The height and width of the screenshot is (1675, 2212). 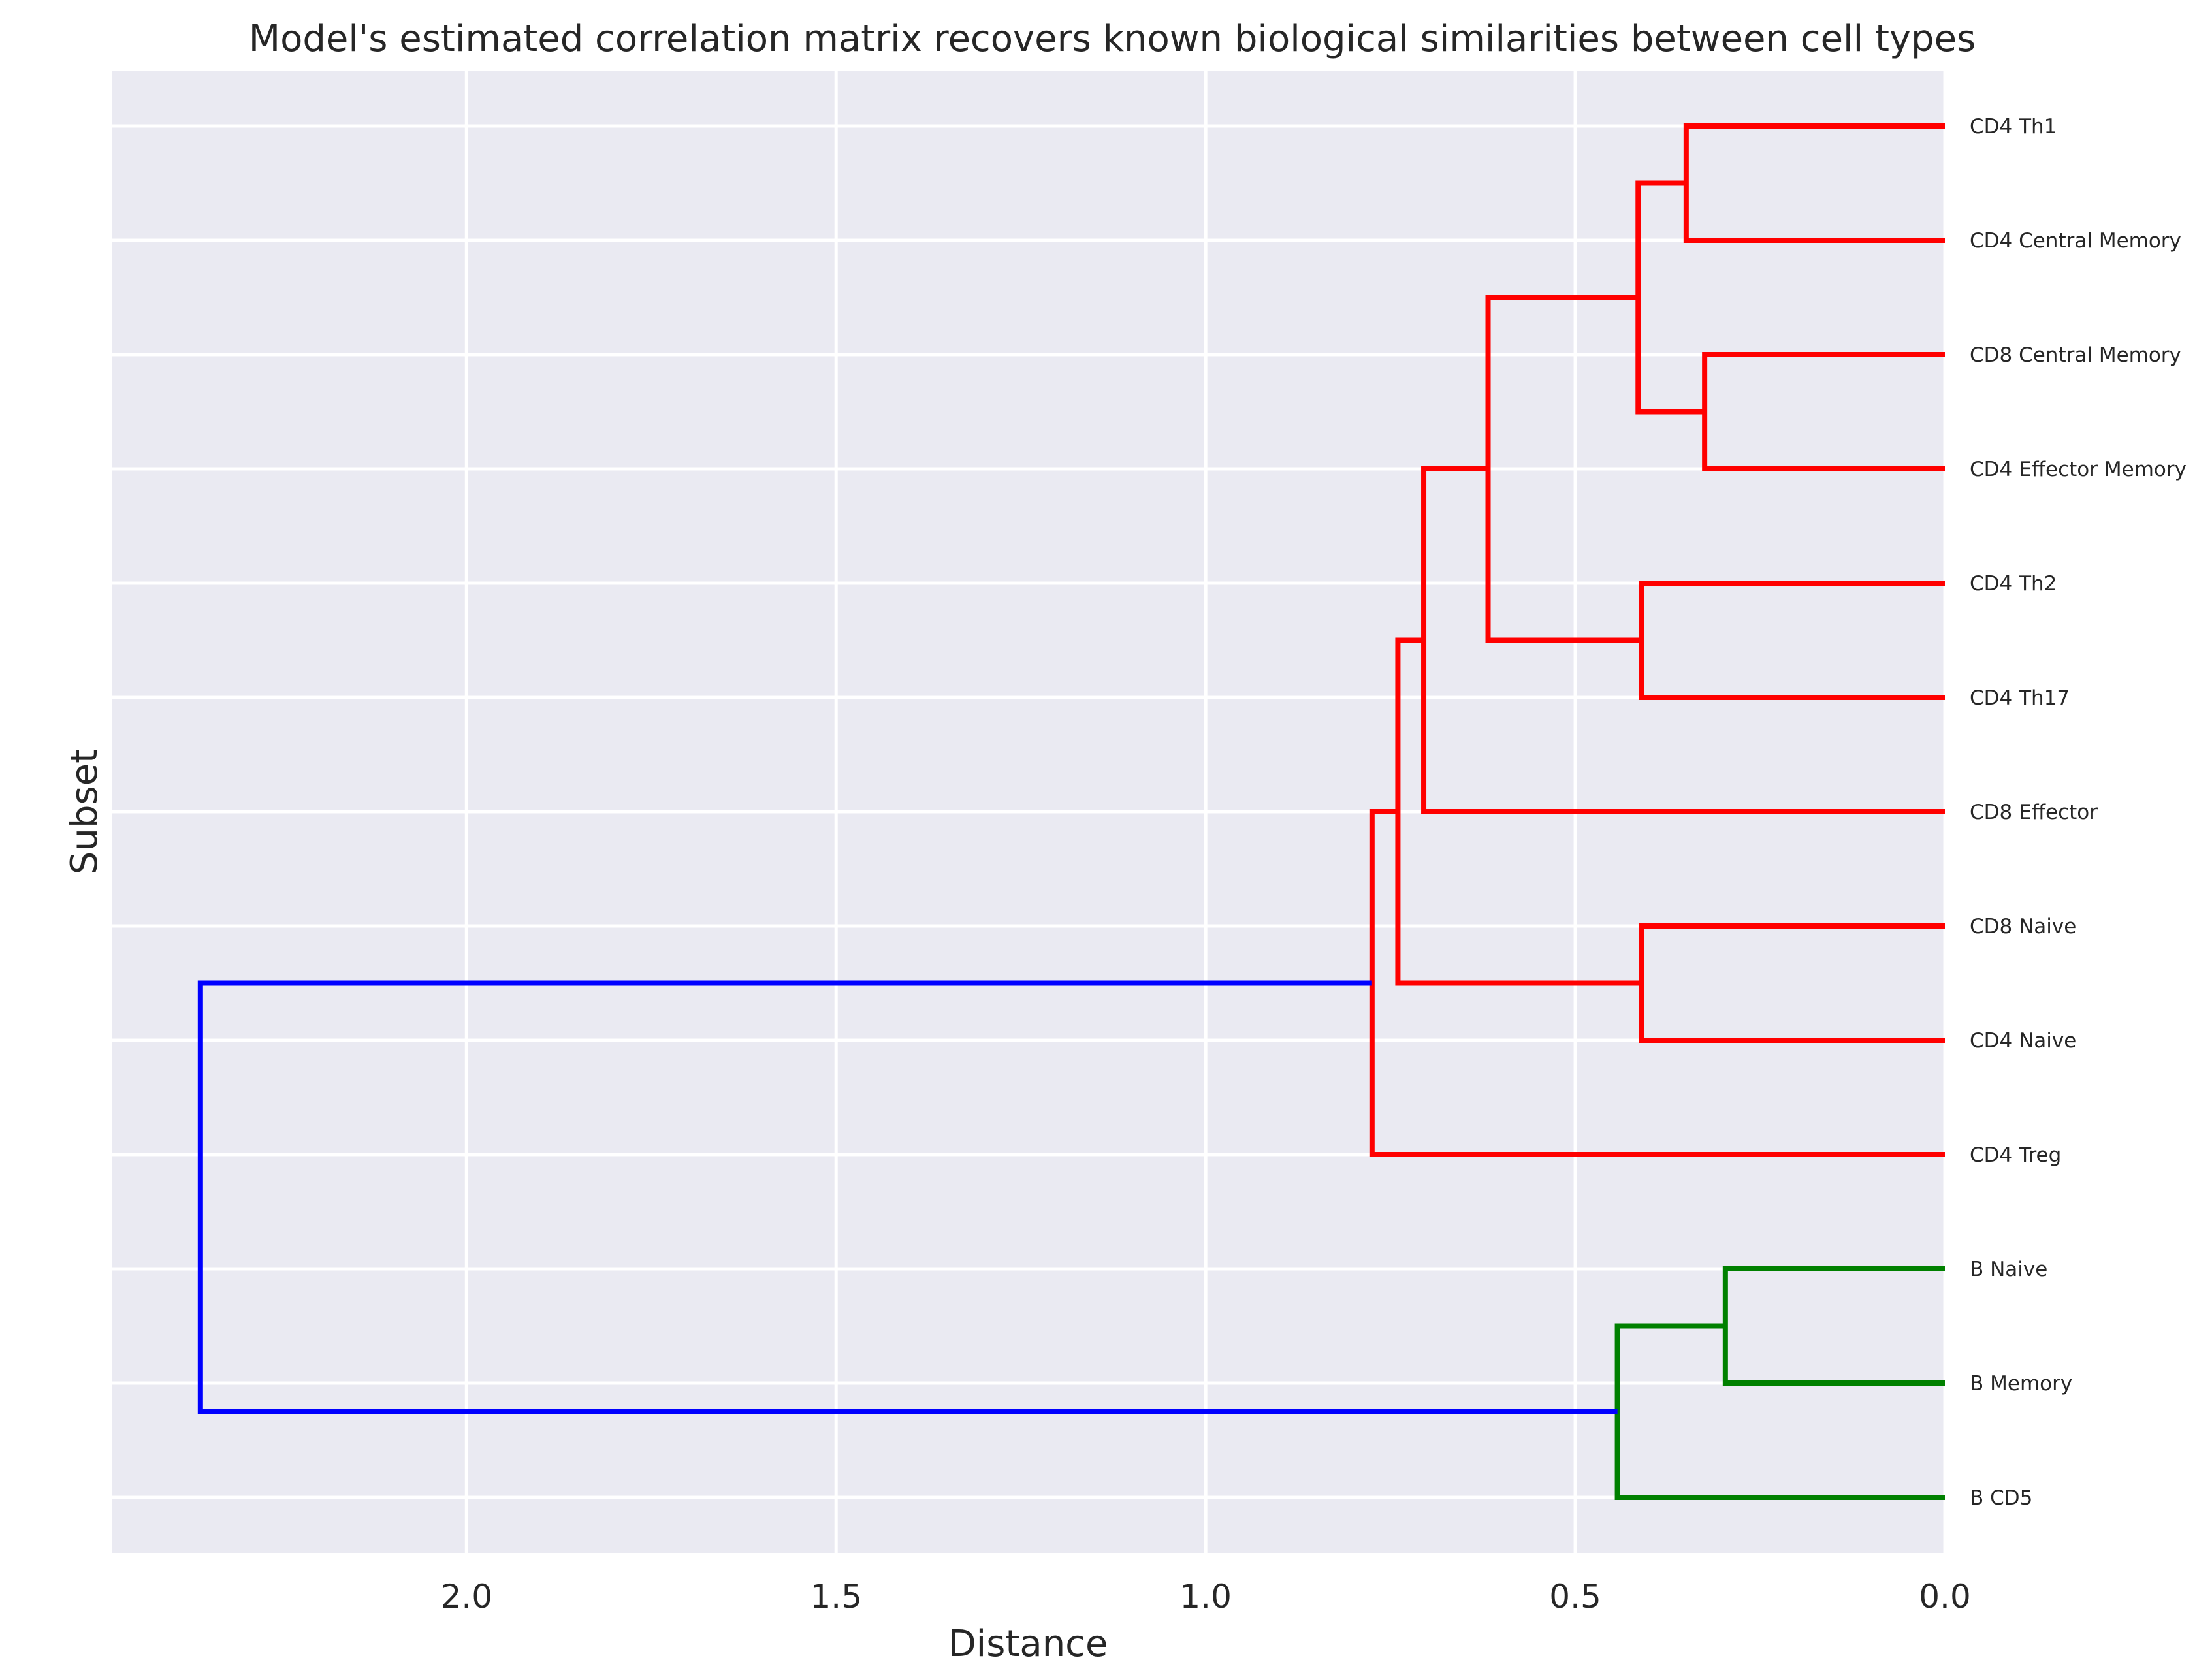 I want to click on x-tick-label: 0.5, so click(x=1575, y=1597).